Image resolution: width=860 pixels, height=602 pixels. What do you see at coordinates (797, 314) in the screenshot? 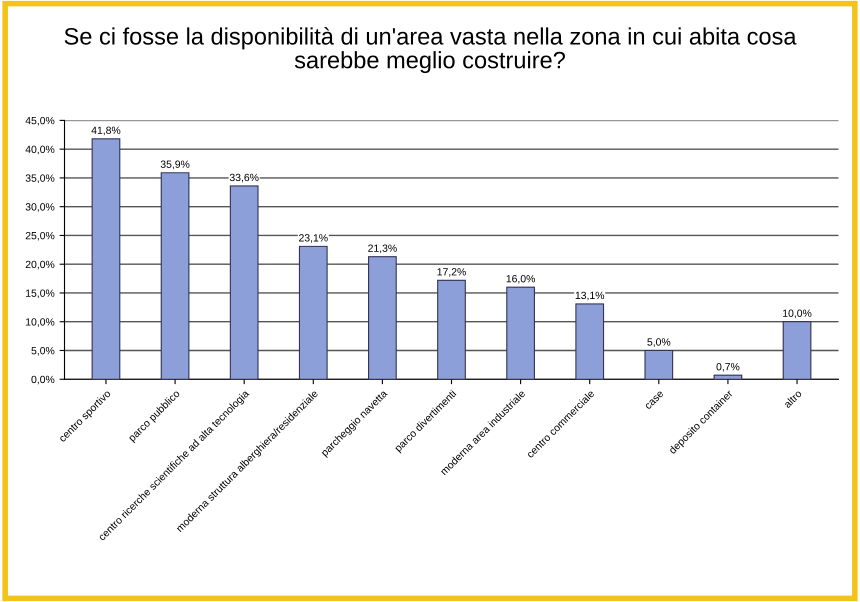
I see `data-label: 10,0%` at bounding box center [797, 314].